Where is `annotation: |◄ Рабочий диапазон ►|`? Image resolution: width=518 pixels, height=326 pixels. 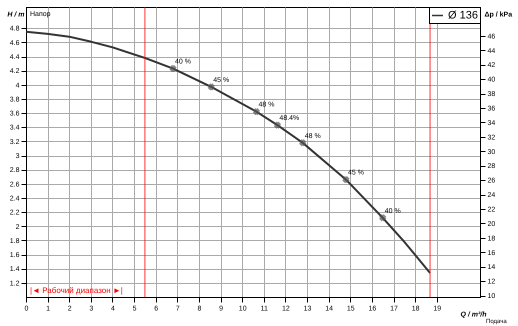 annotation: |◄ Рабочий диапазон ►| is located at coordinates (76, 290).